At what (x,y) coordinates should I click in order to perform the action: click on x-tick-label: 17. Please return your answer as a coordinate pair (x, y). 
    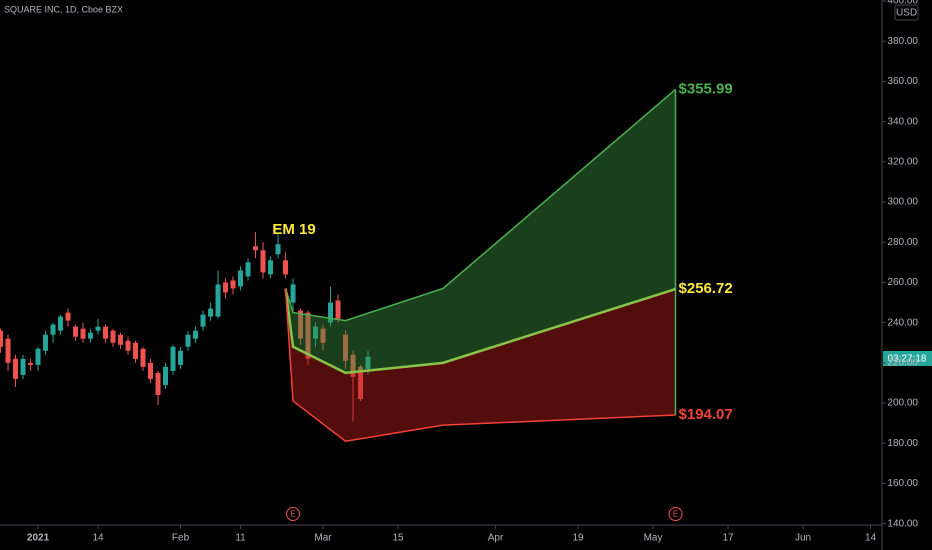
    Looking at the image, I should click on (728, 538).